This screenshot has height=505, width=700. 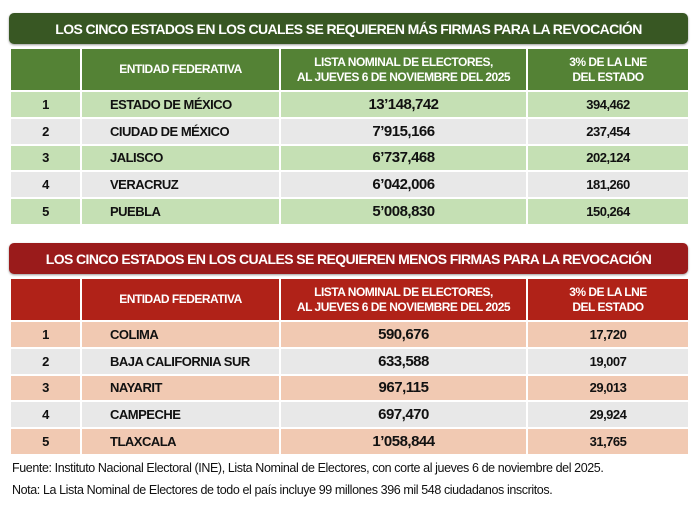 What do you see at coordinates (180, 185) in the screenshot?
I see `state-cell: VERACRUZ` at bounding box center [180, 185].